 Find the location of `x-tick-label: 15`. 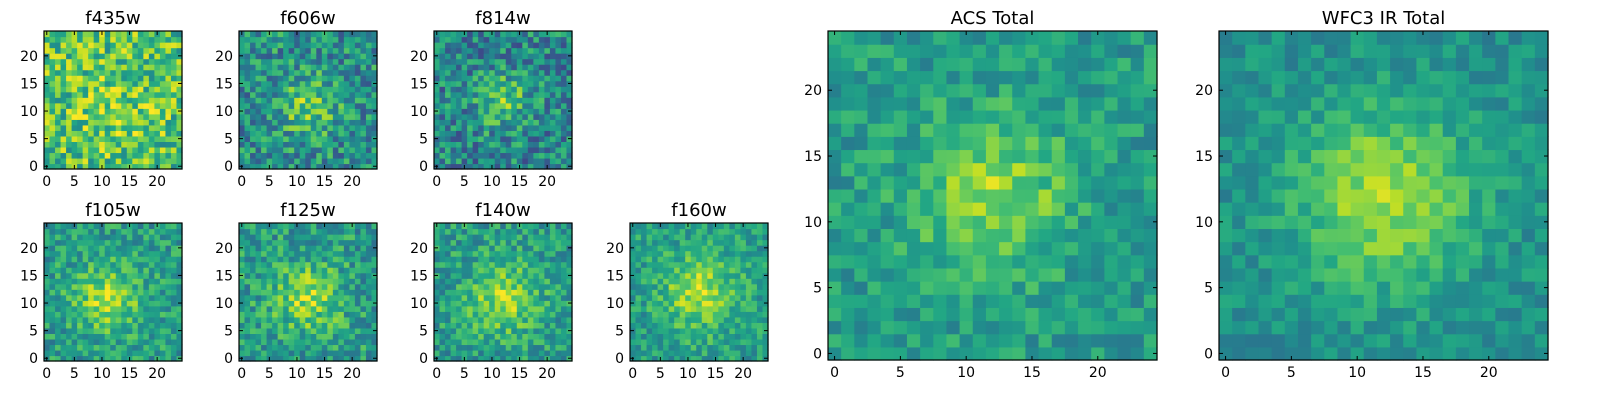

x-tick-label: 15 is located at coordinates (130, 182).